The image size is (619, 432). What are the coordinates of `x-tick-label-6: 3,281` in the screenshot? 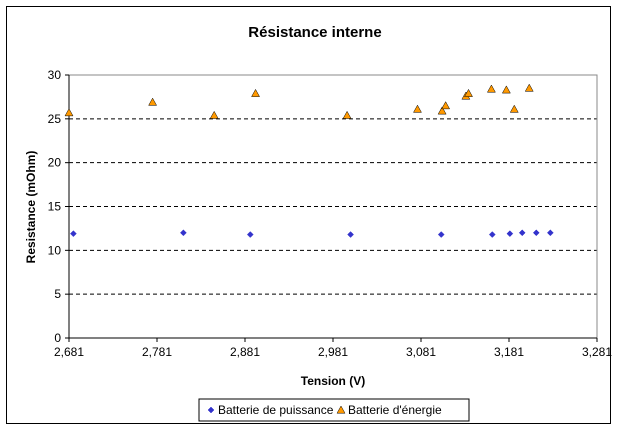 It's located at (597, 352).